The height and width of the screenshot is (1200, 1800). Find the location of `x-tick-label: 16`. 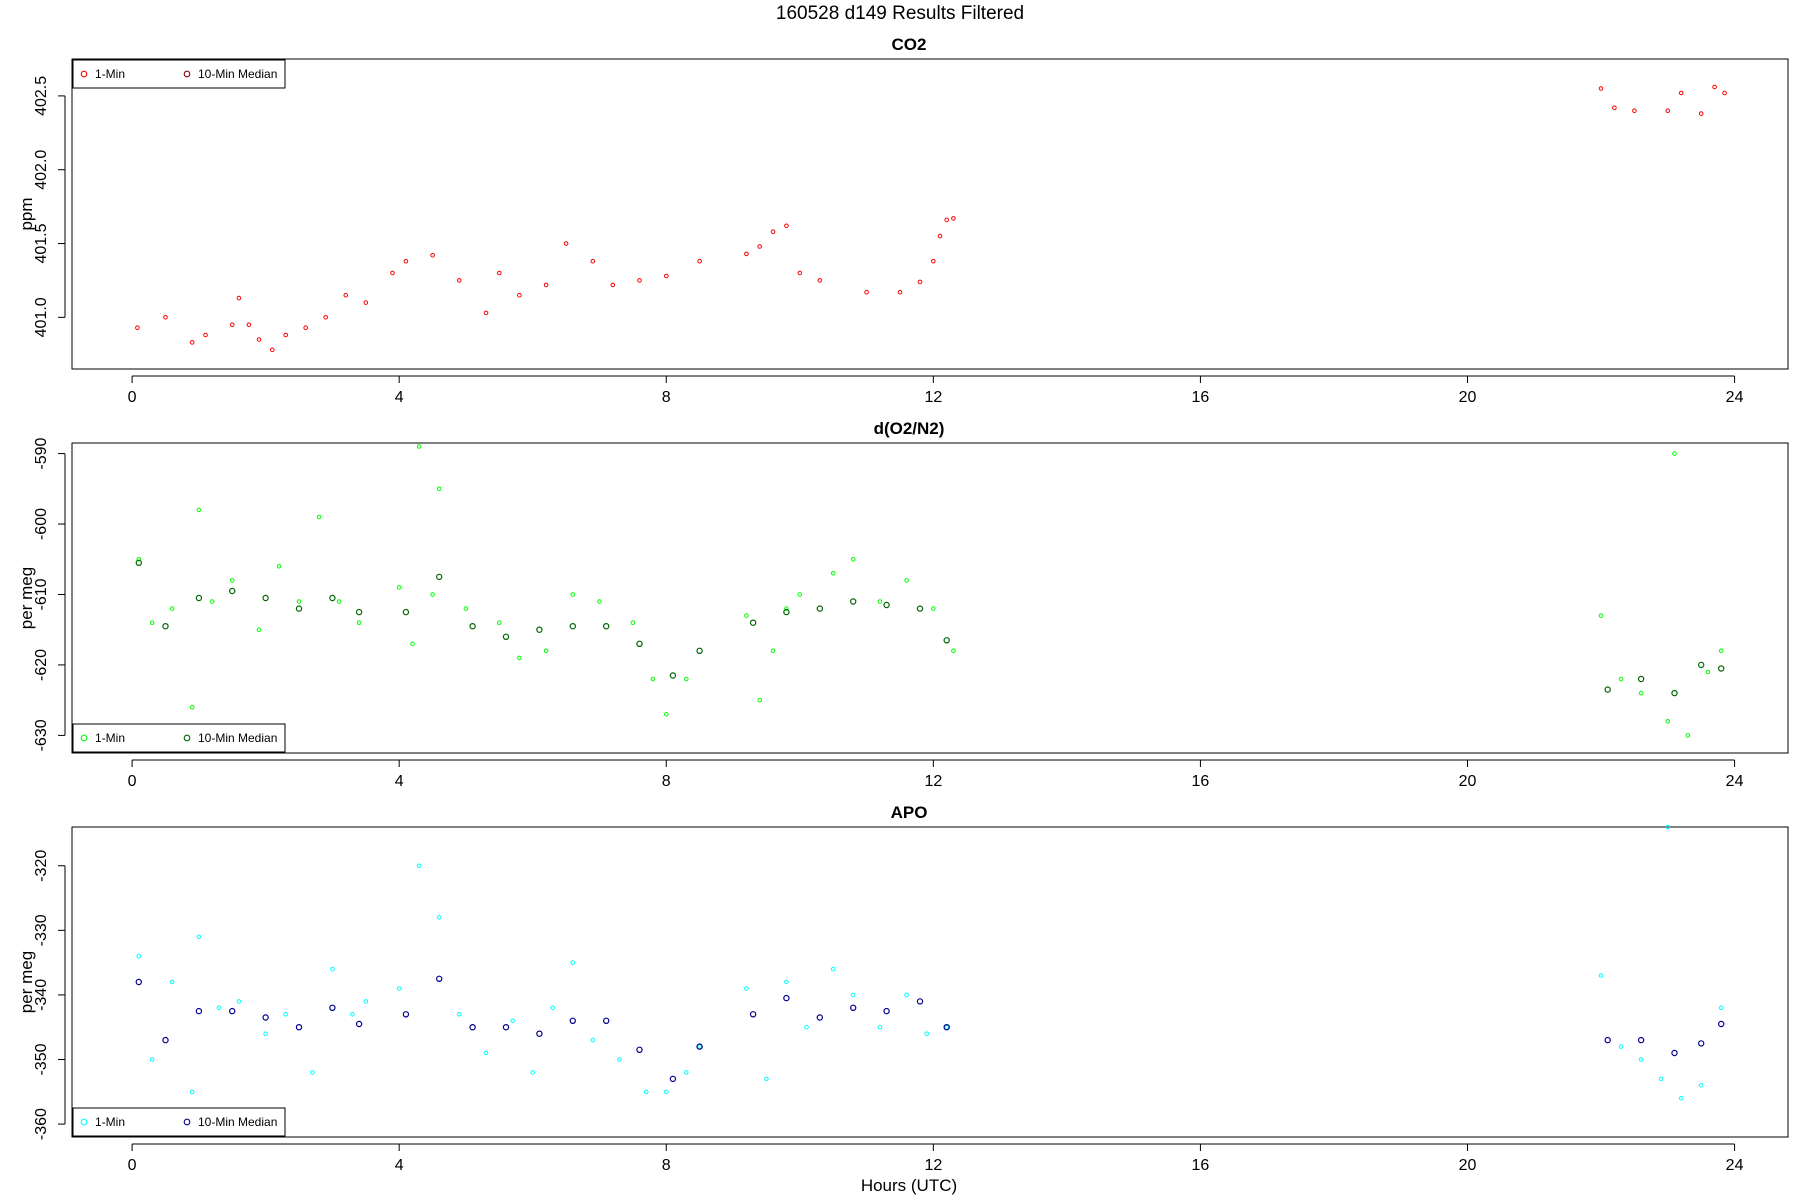

x-tick-label: 16 is located at coordinates (1201, 781).